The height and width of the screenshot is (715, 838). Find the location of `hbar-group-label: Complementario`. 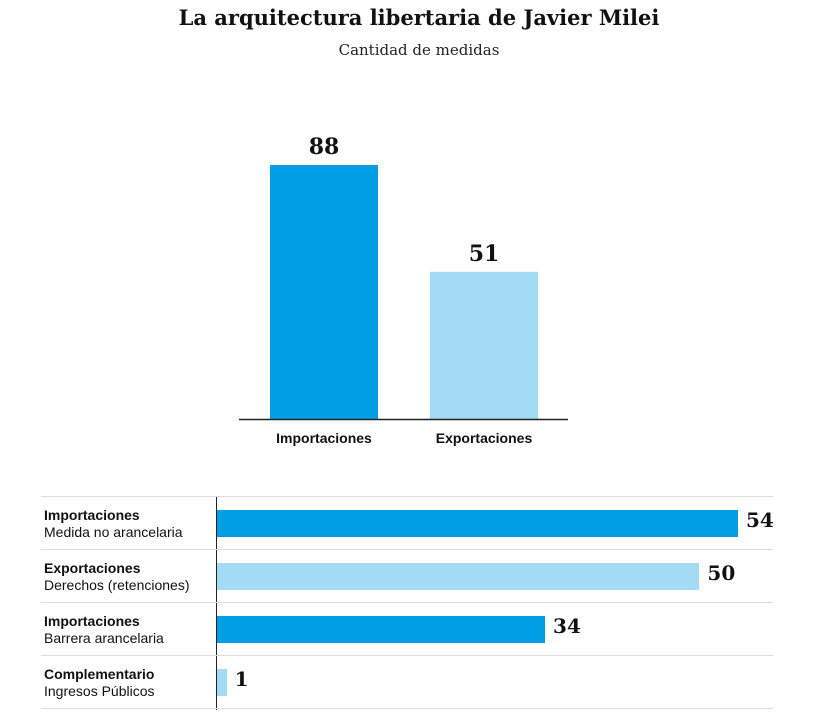

hbar-group-label: Complementario is located at coordinates (99, 674).